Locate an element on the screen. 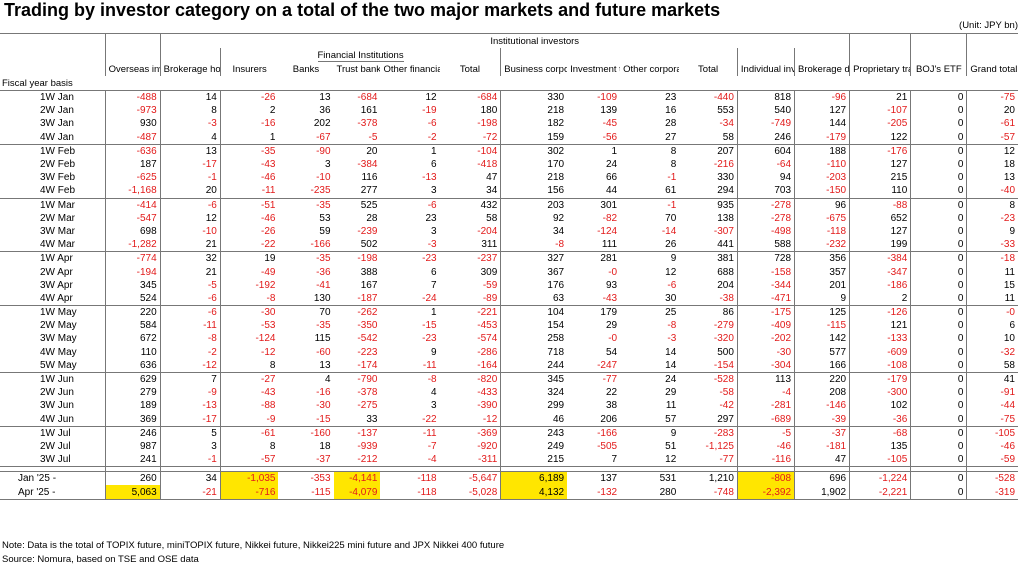  table-cell: -89 is located at coordinates (470, 298).